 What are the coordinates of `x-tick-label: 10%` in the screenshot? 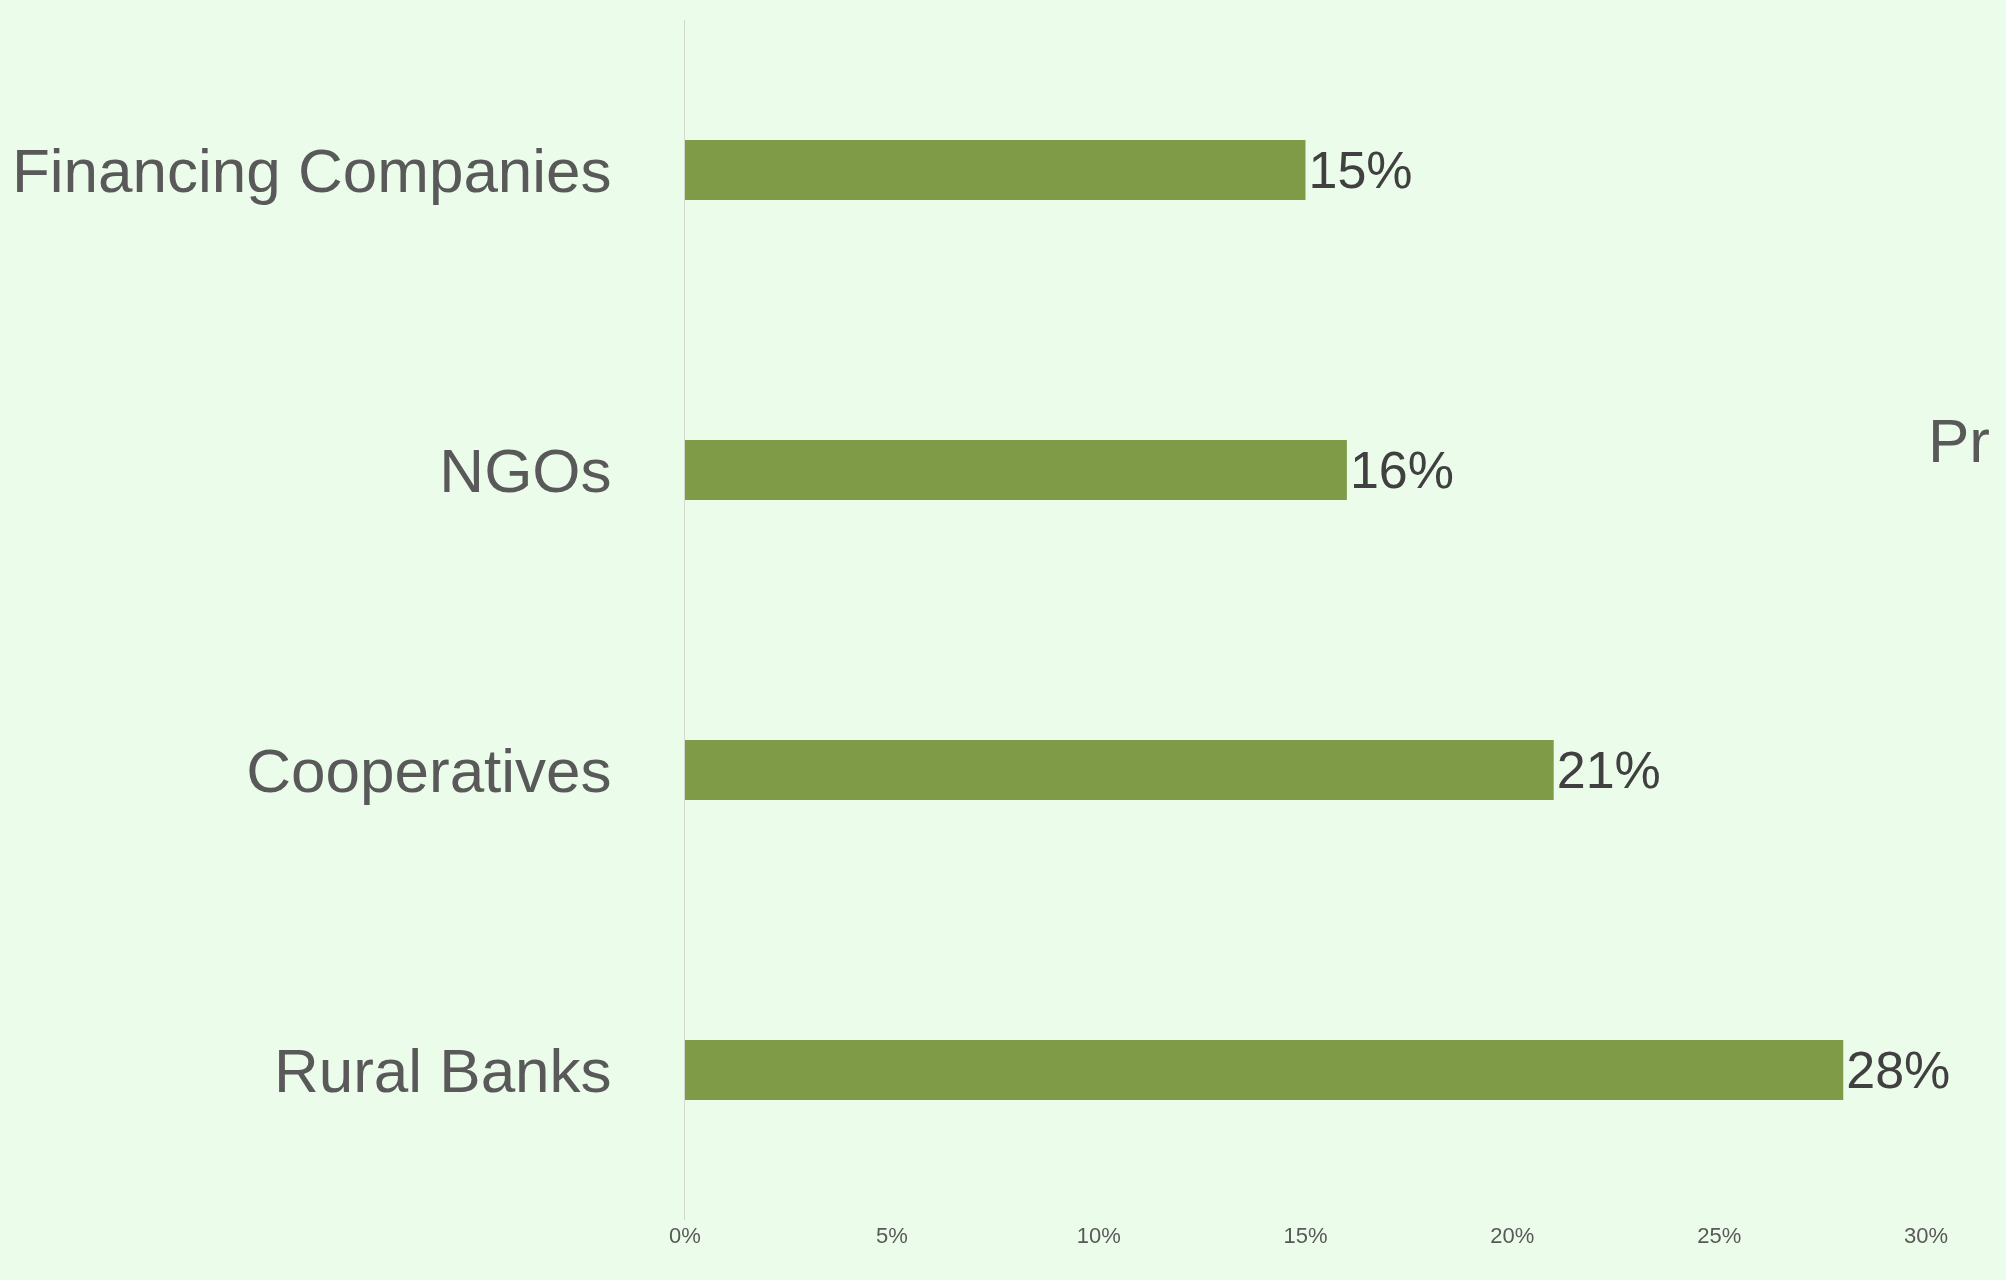 It's located at (1098, 1235).